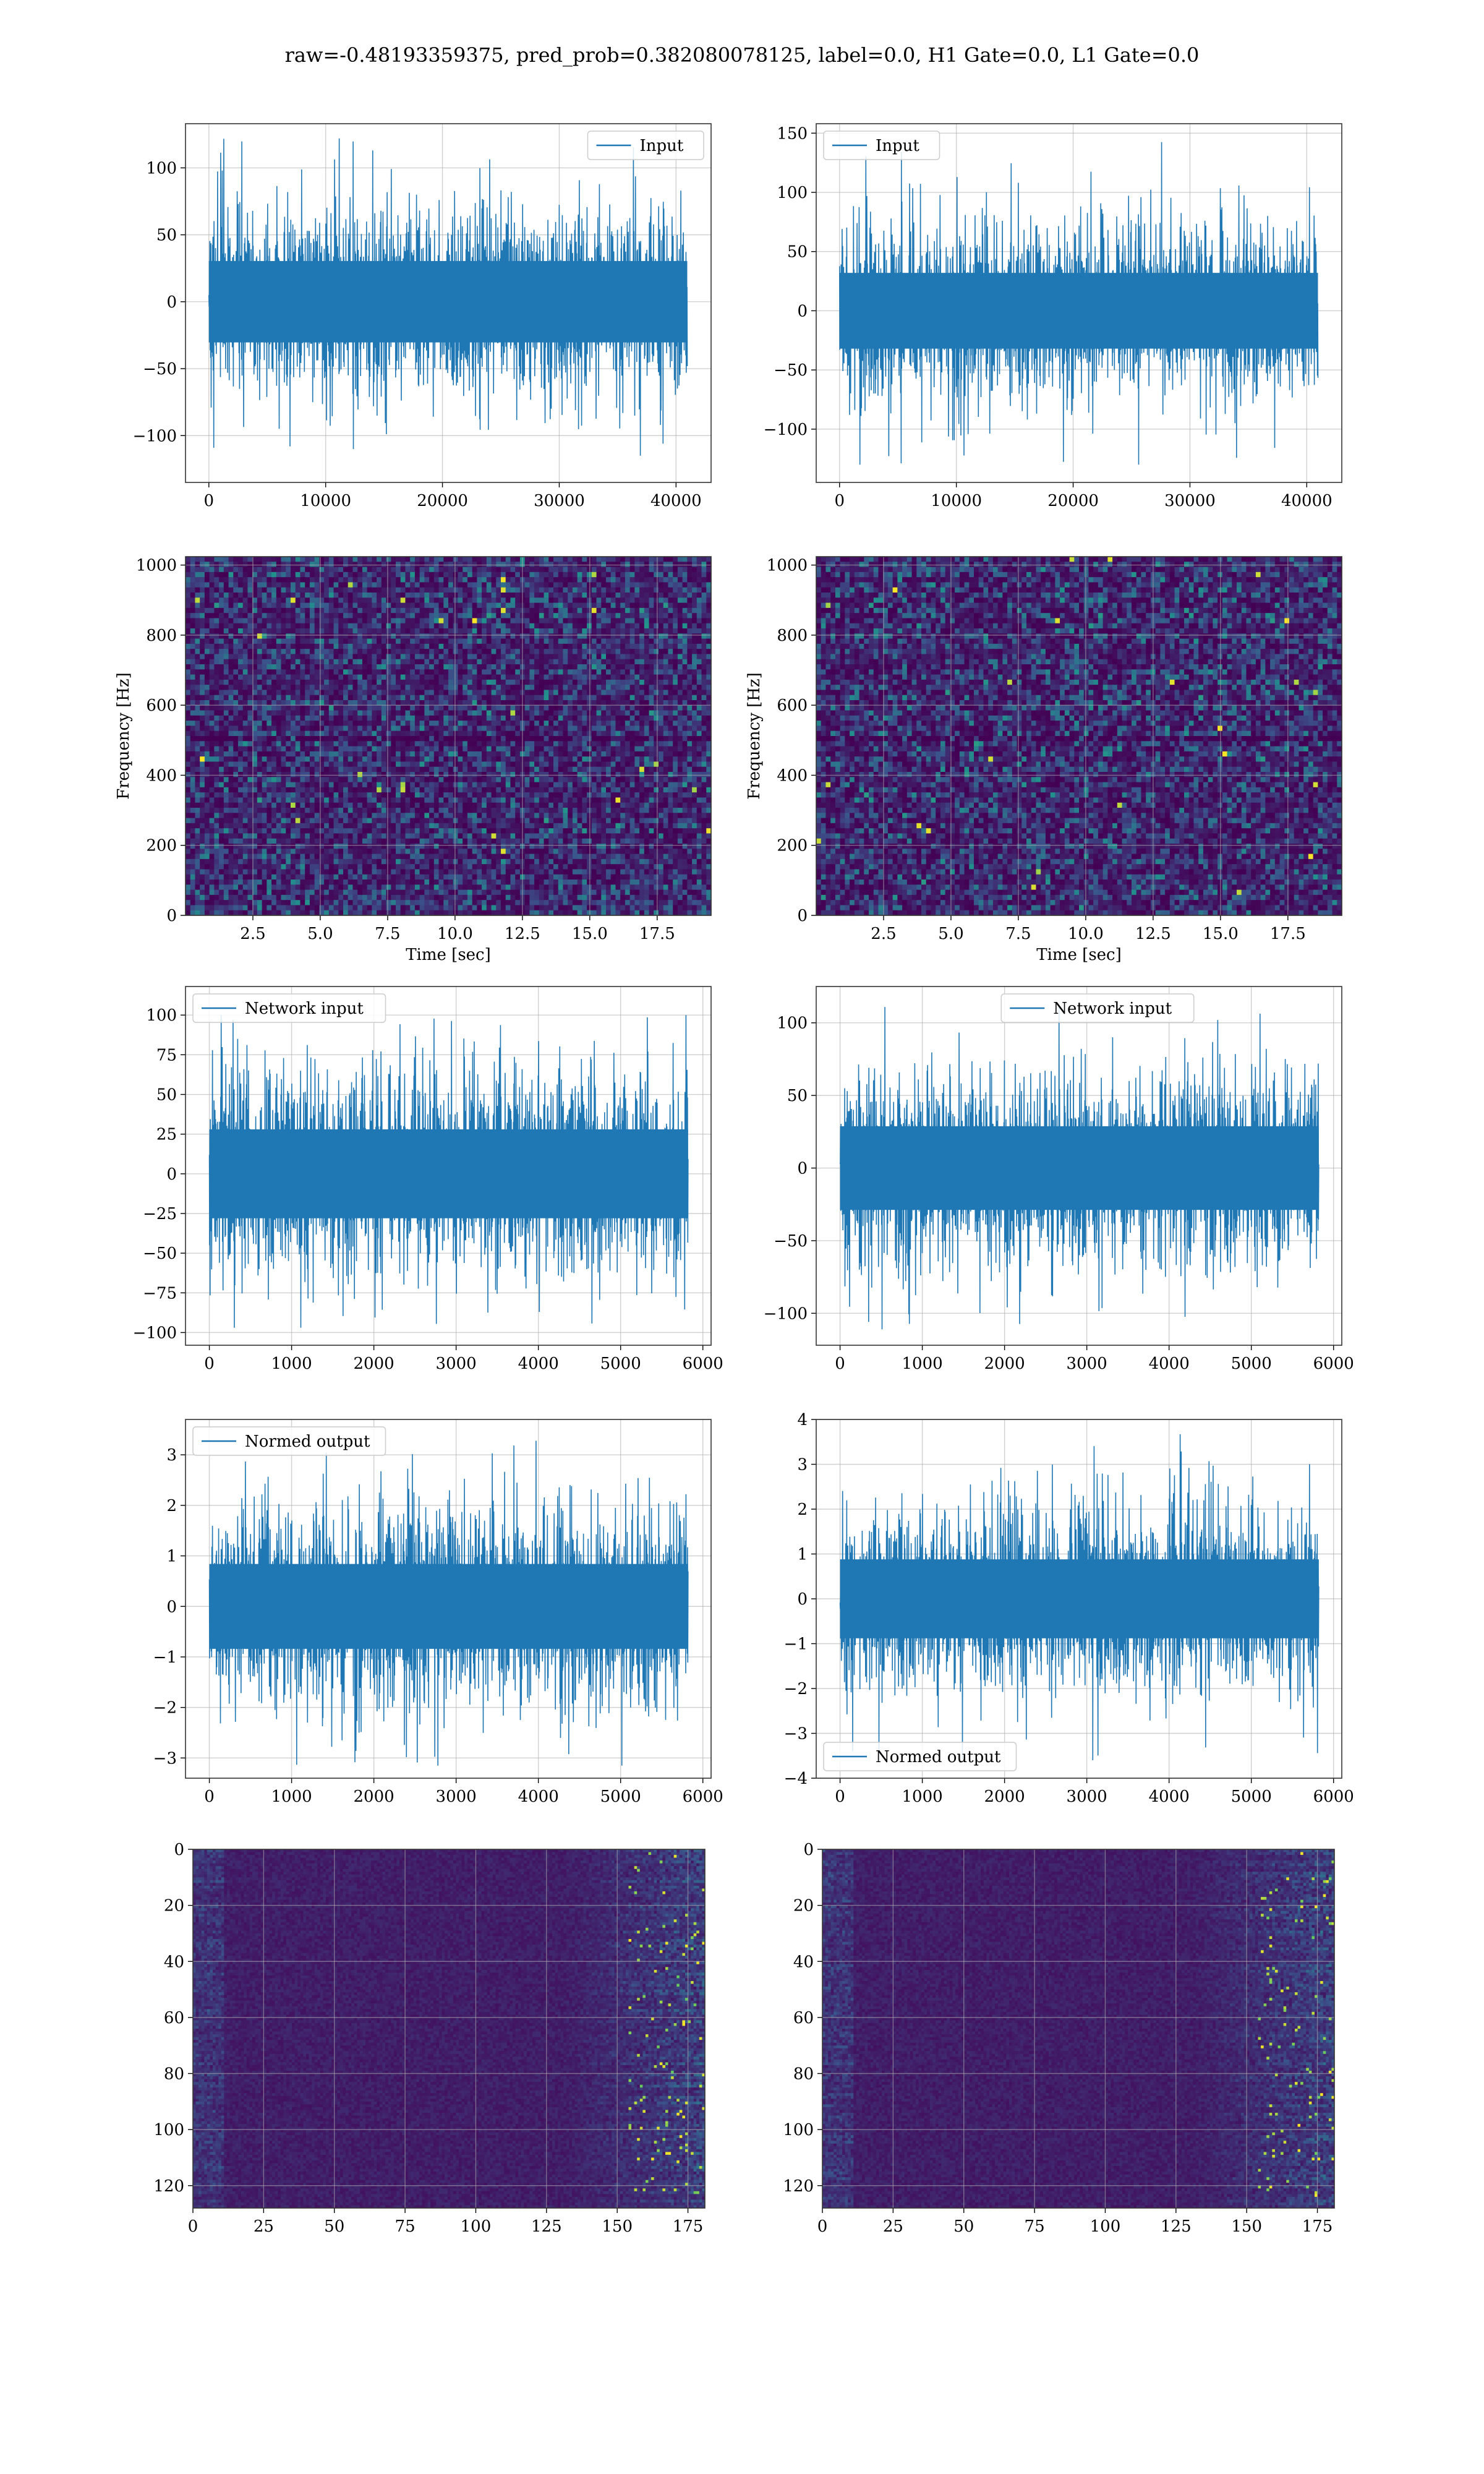 The image size is (1484, 2474). Describe the element at coordinates (1035, 2226) in the screenshot. I see `x-tick-label: 75` at that location.